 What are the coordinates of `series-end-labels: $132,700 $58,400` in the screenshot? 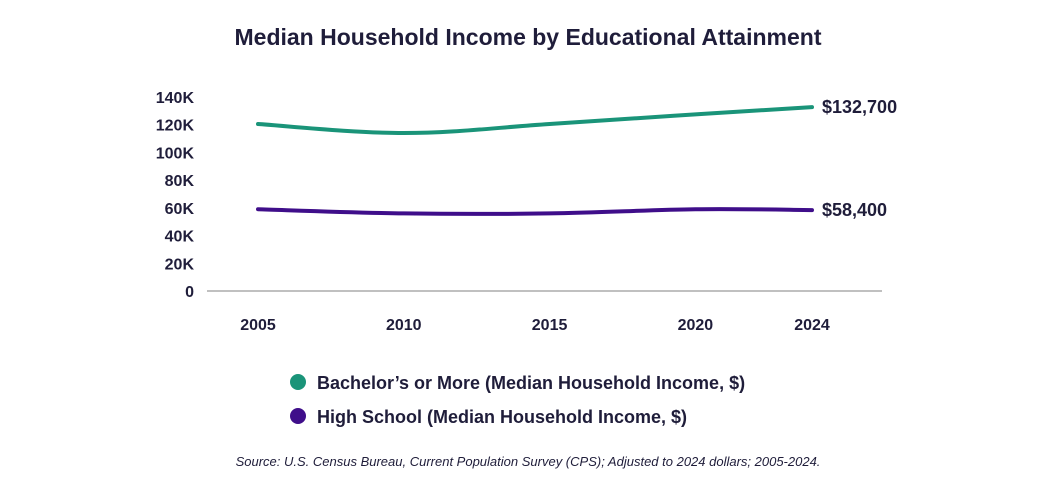 It's located at (859, 158).